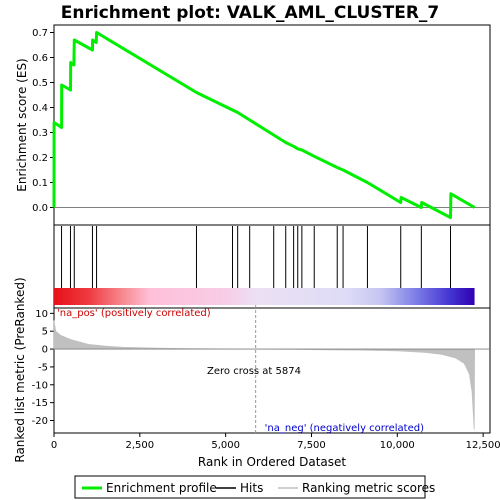  I want to click on zero-cross-label: Zero cross at 5874, so click(254, 371).